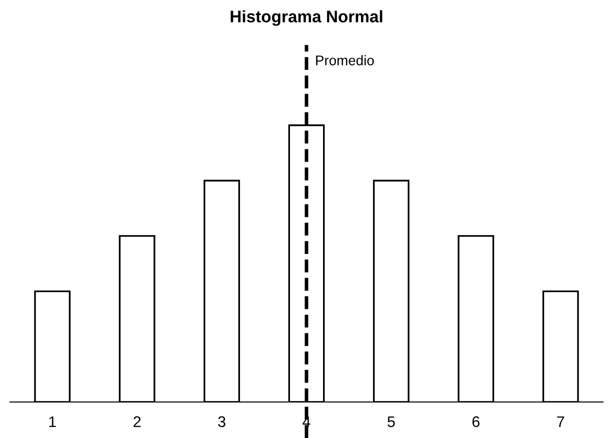 This screenshot has height=438, width=613. I want to click on chart-title: Histograma Normal, so click(306, 18).